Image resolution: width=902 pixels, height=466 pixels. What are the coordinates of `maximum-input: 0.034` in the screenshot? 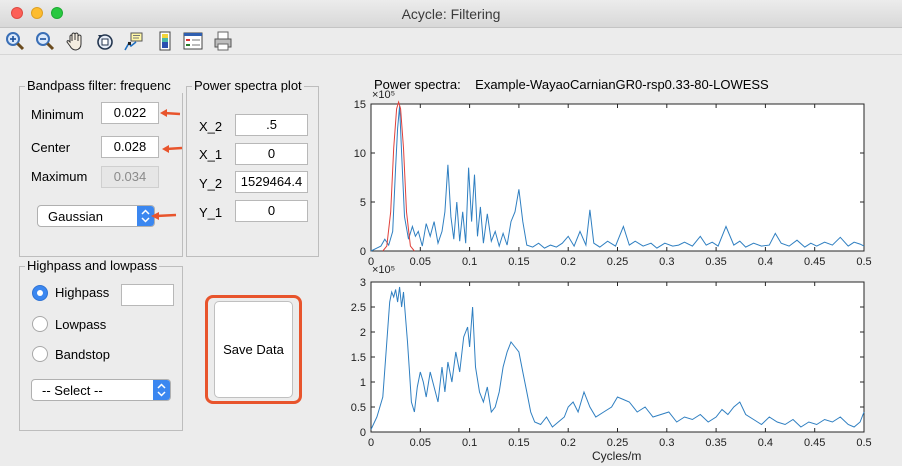 It's located at (130, 177).